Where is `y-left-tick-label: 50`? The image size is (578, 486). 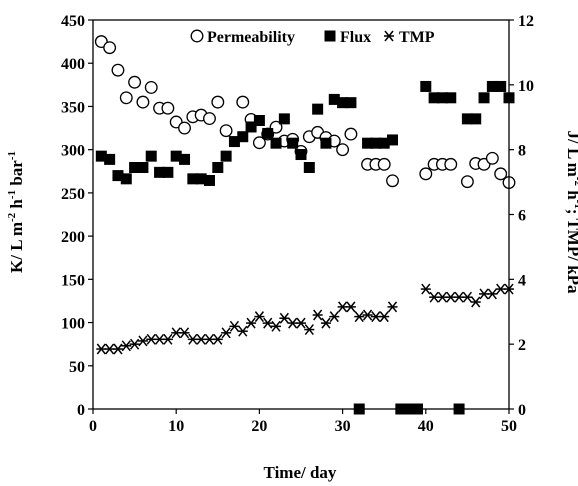
y-left-tick-label: 50 is located at coordinates (77, 367).